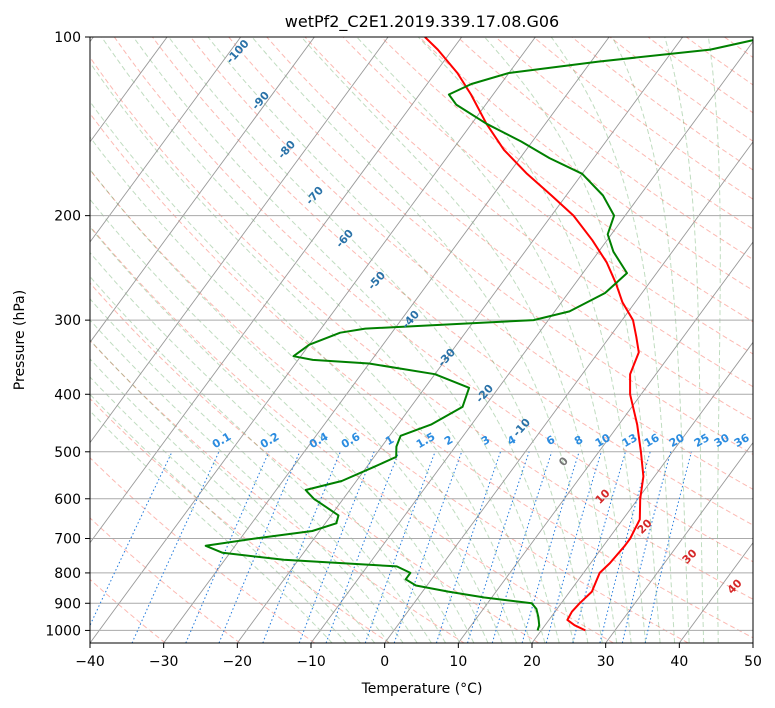 The image size is (775, 708). I want to click on x-tick-label: −10, so click(311, 662).